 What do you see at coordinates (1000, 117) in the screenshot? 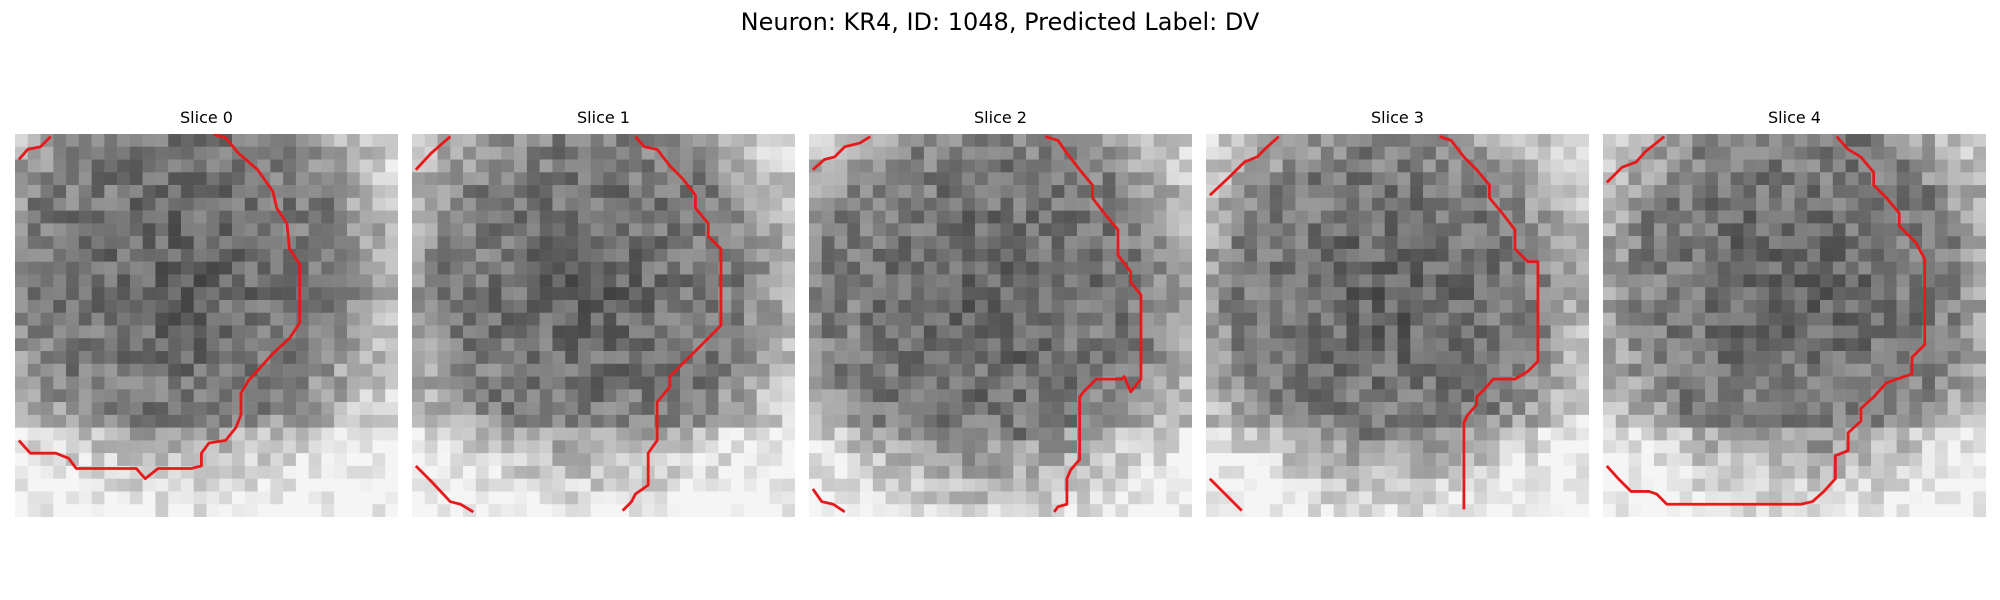
I see `slice-title-2: Slice 2` at bounding box center [1000, 117].